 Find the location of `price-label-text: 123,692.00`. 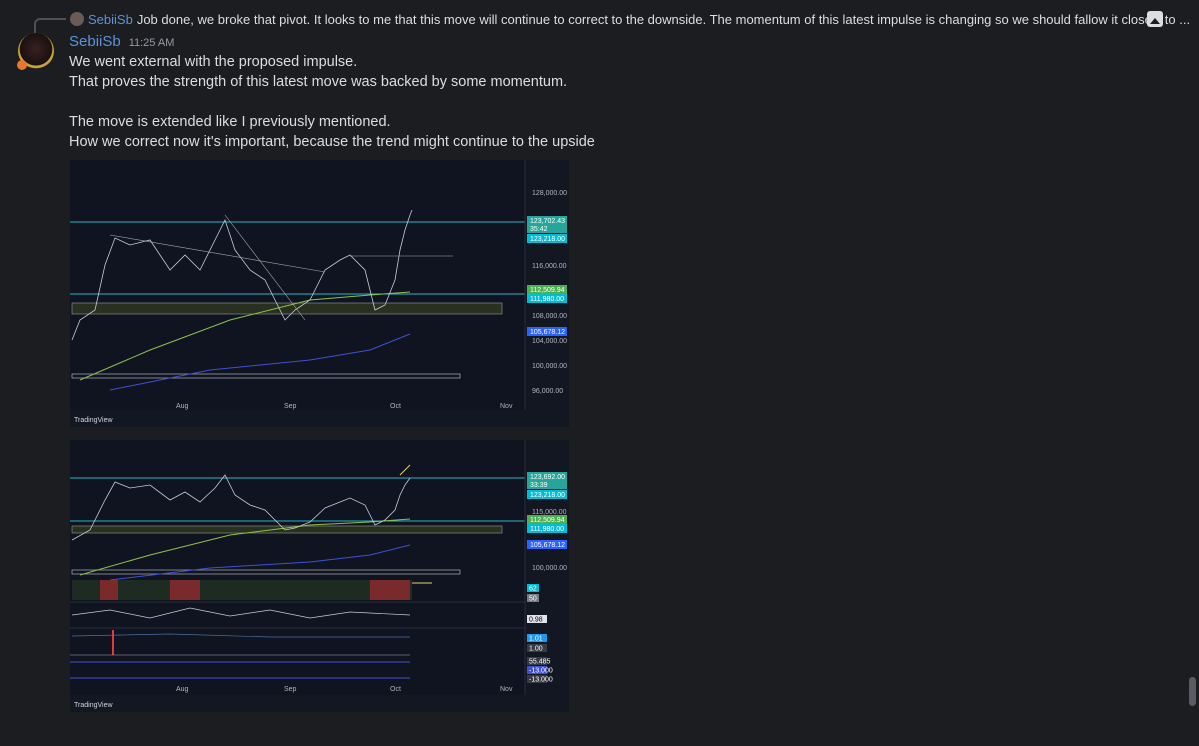

price-label-text: 123,692.00 is located at coordinates (547, 477).